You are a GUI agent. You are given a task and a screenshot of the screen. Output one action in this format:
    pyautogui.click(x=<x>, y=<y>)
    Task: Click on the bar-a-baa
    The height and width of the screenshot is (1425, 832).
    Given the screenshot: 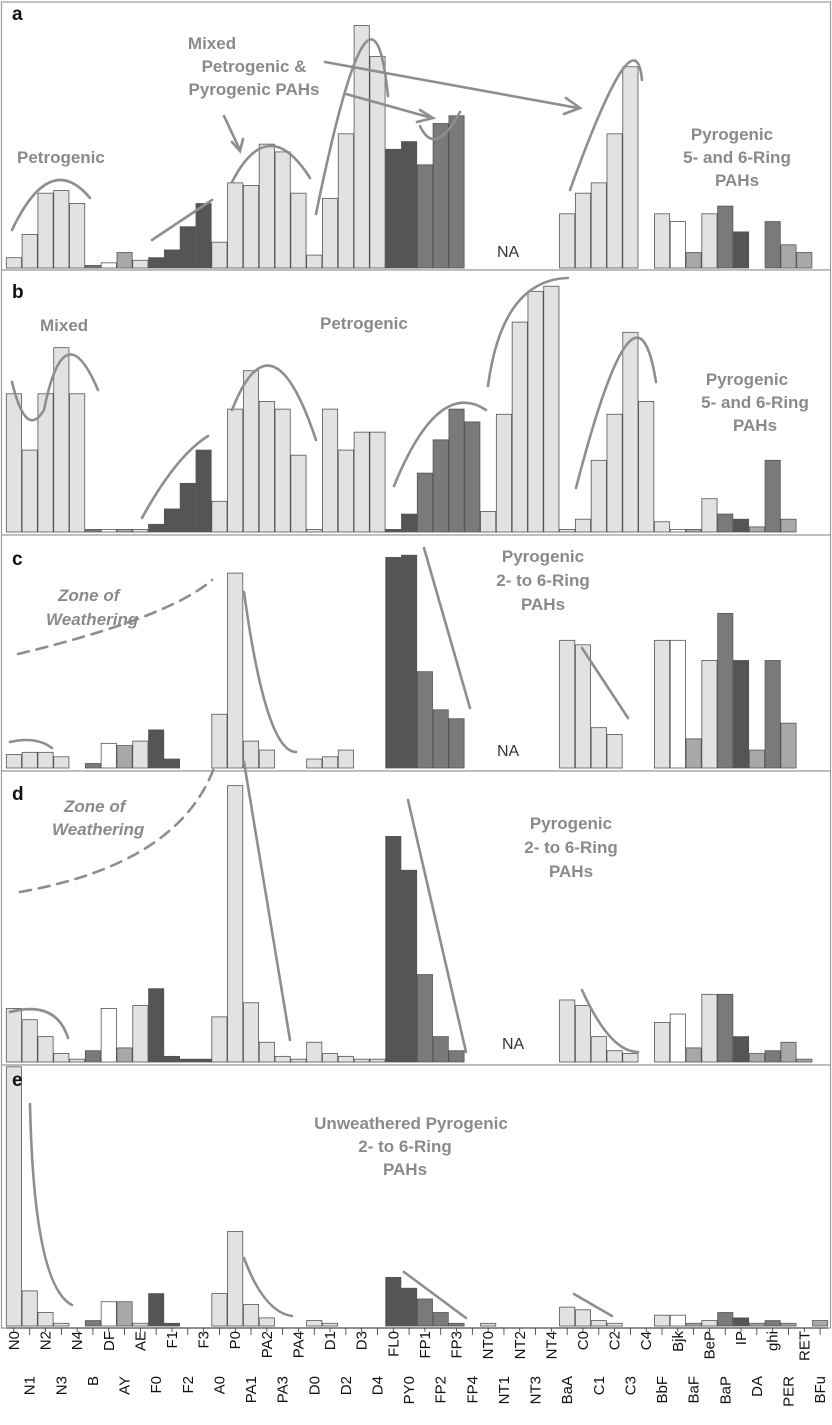 What is the action you would take?
    pyautogui.click(x=567, y=241)
    